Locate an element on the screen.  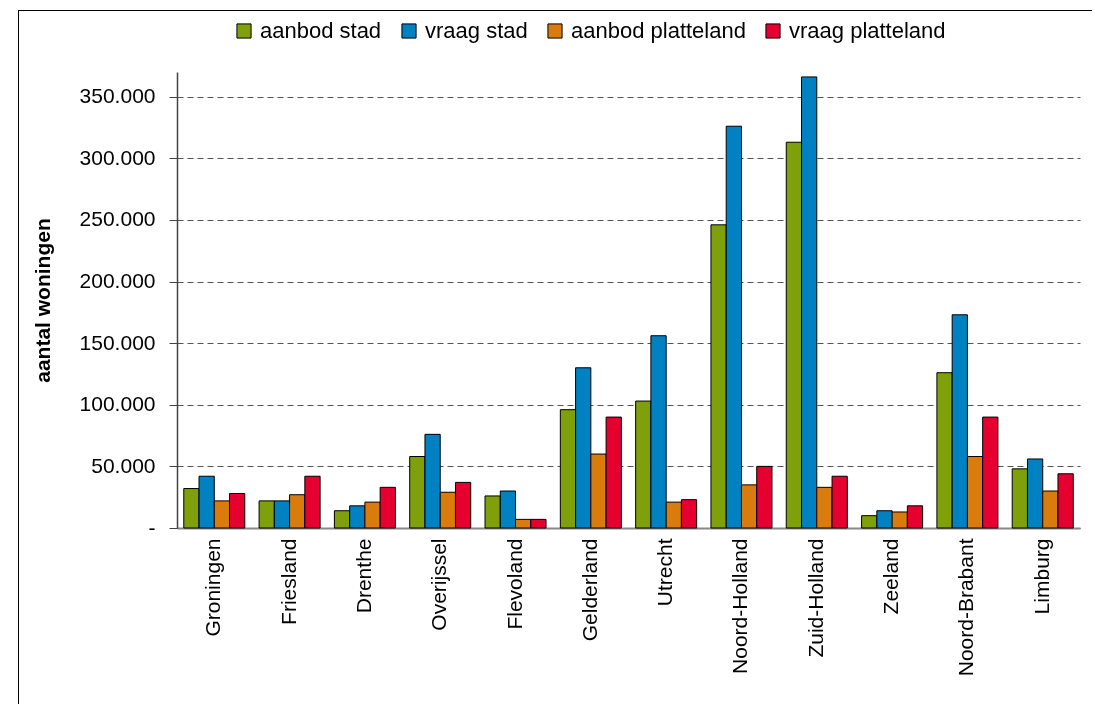
y-tick-label: 250.000 is located at coordinates (117, 219).